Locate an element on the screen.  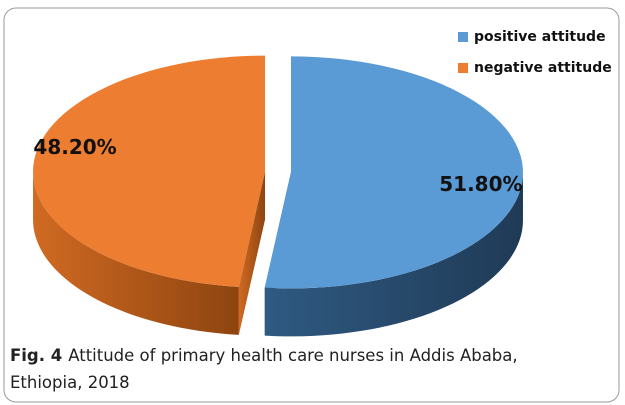
slice-cut-face is located at coordinates (252, 253).